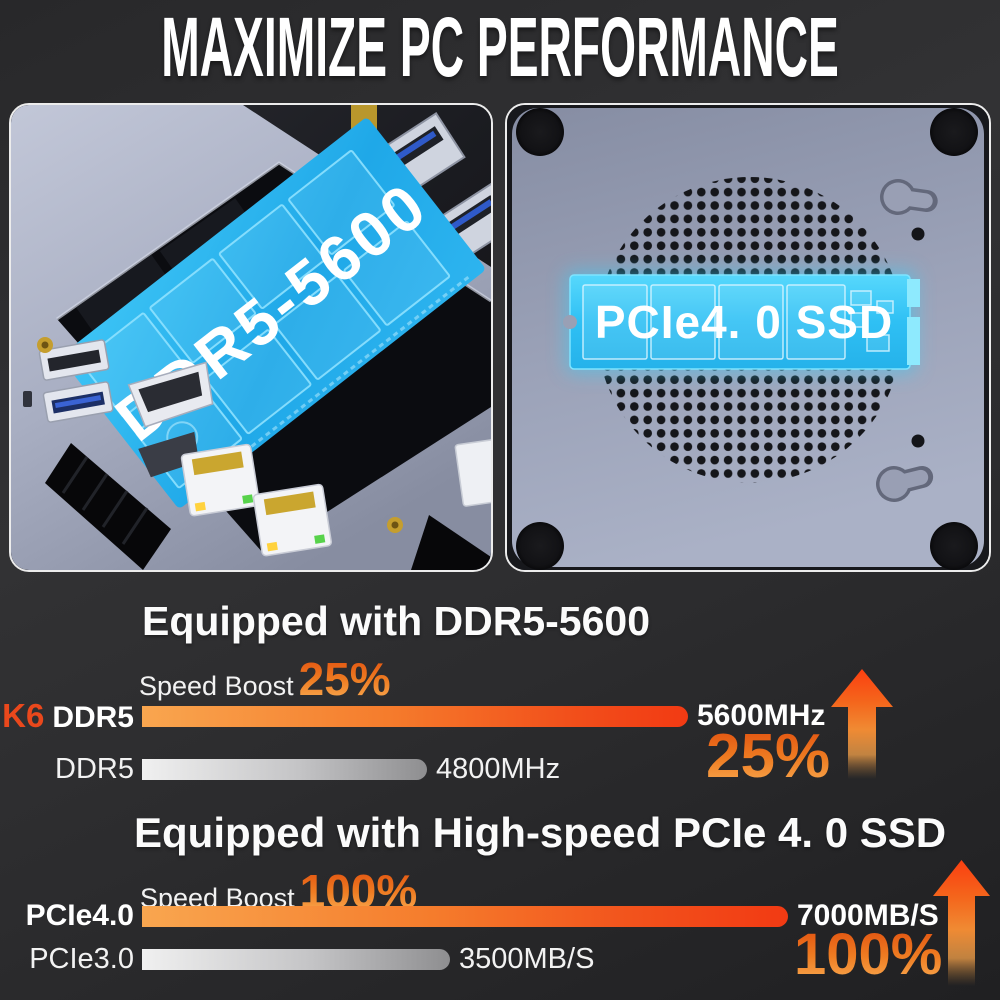 The image size is (1000, 1000). I want to click on vent-grilles, so click(268, 506).